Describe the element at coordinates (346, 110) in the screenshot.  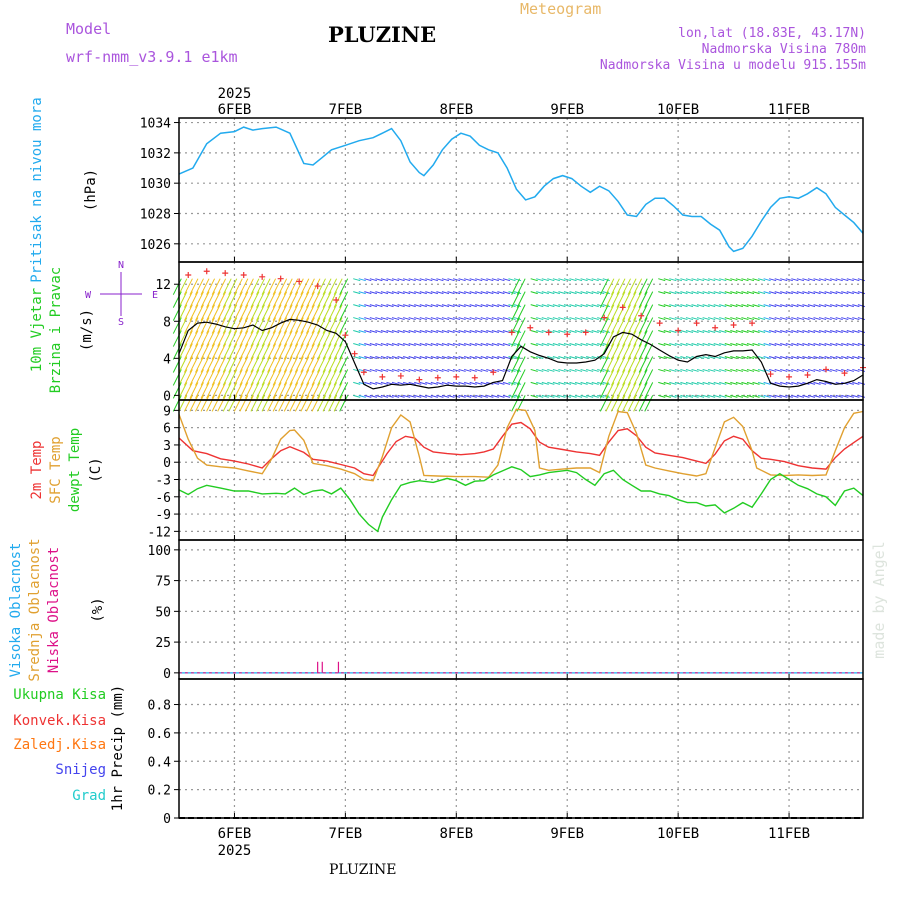
I see `top-date-label: 7FEB` at that location.